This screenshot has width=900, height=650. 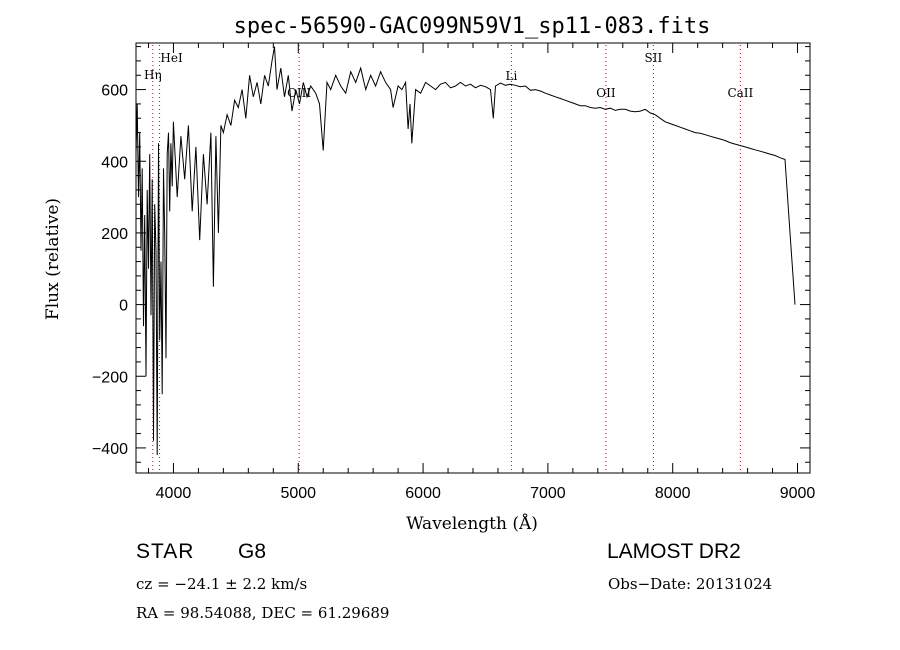 I want to click on marker-label-Hη: Hη, so click(x=153, y=75).